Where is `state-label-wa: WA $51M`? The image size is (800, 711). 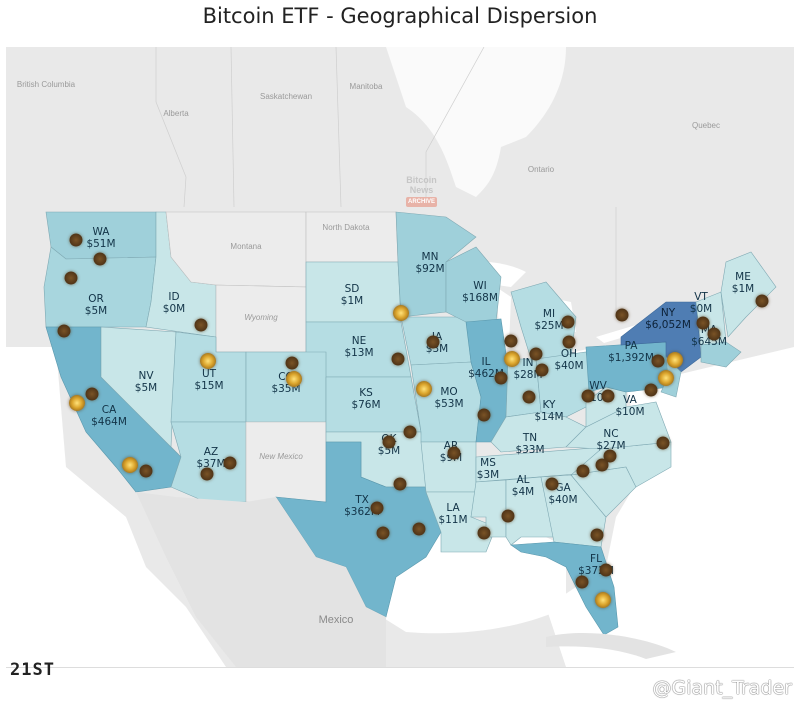 state-label-wa: WA $51M is located at coordinates (100, 238).